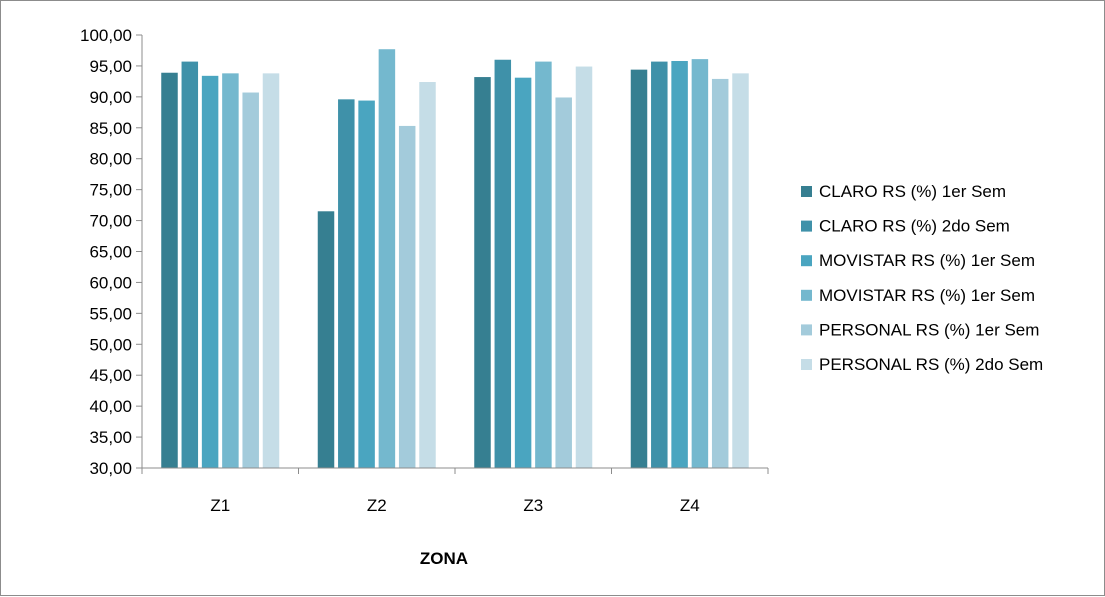  What do you see at coordinates (914, 226) in the screenshot?
I see `legend-label: CLARO RS (%) 2do Sem` at bounding box center [914, 226].